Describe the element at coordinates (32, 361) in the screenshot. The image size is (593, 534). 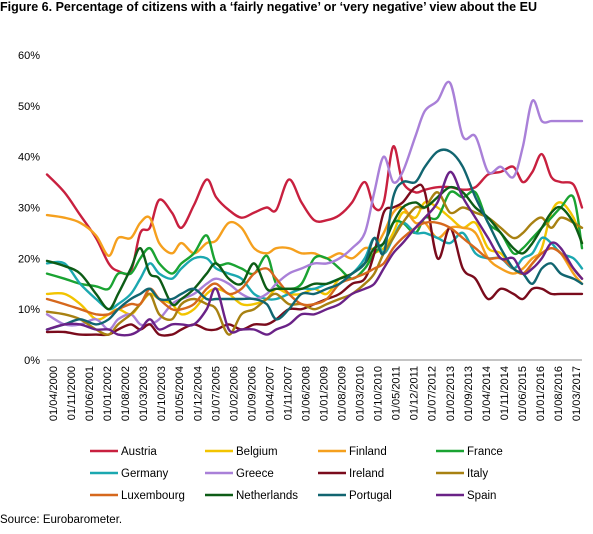
I see `y-tick-label: 0%` at that location.